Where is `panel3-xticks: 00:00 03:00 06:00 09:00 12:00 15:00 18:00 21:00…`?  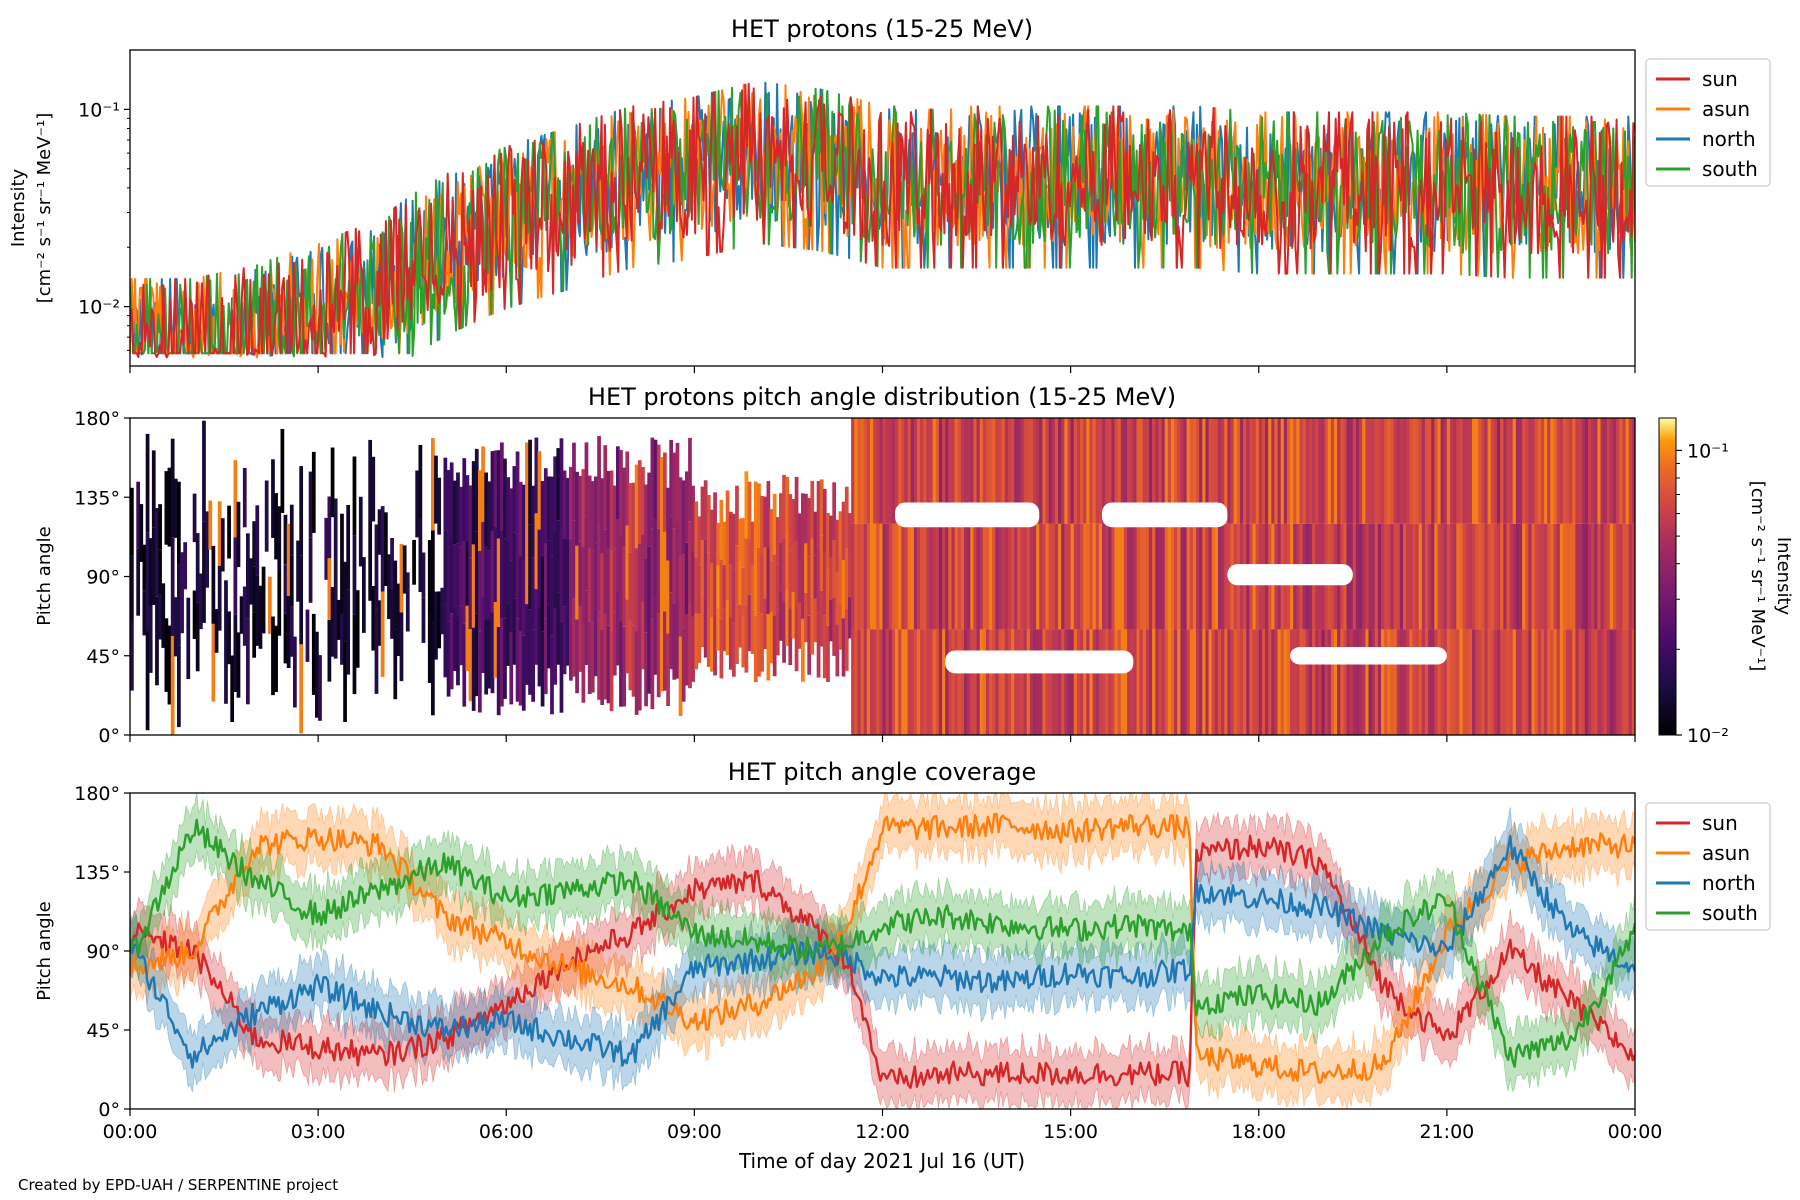 panel3-xticks: 00:00 03:00 06:00 09:00 12:00 15:00 18:00 21:00… is located at coordinates (882, 1126).